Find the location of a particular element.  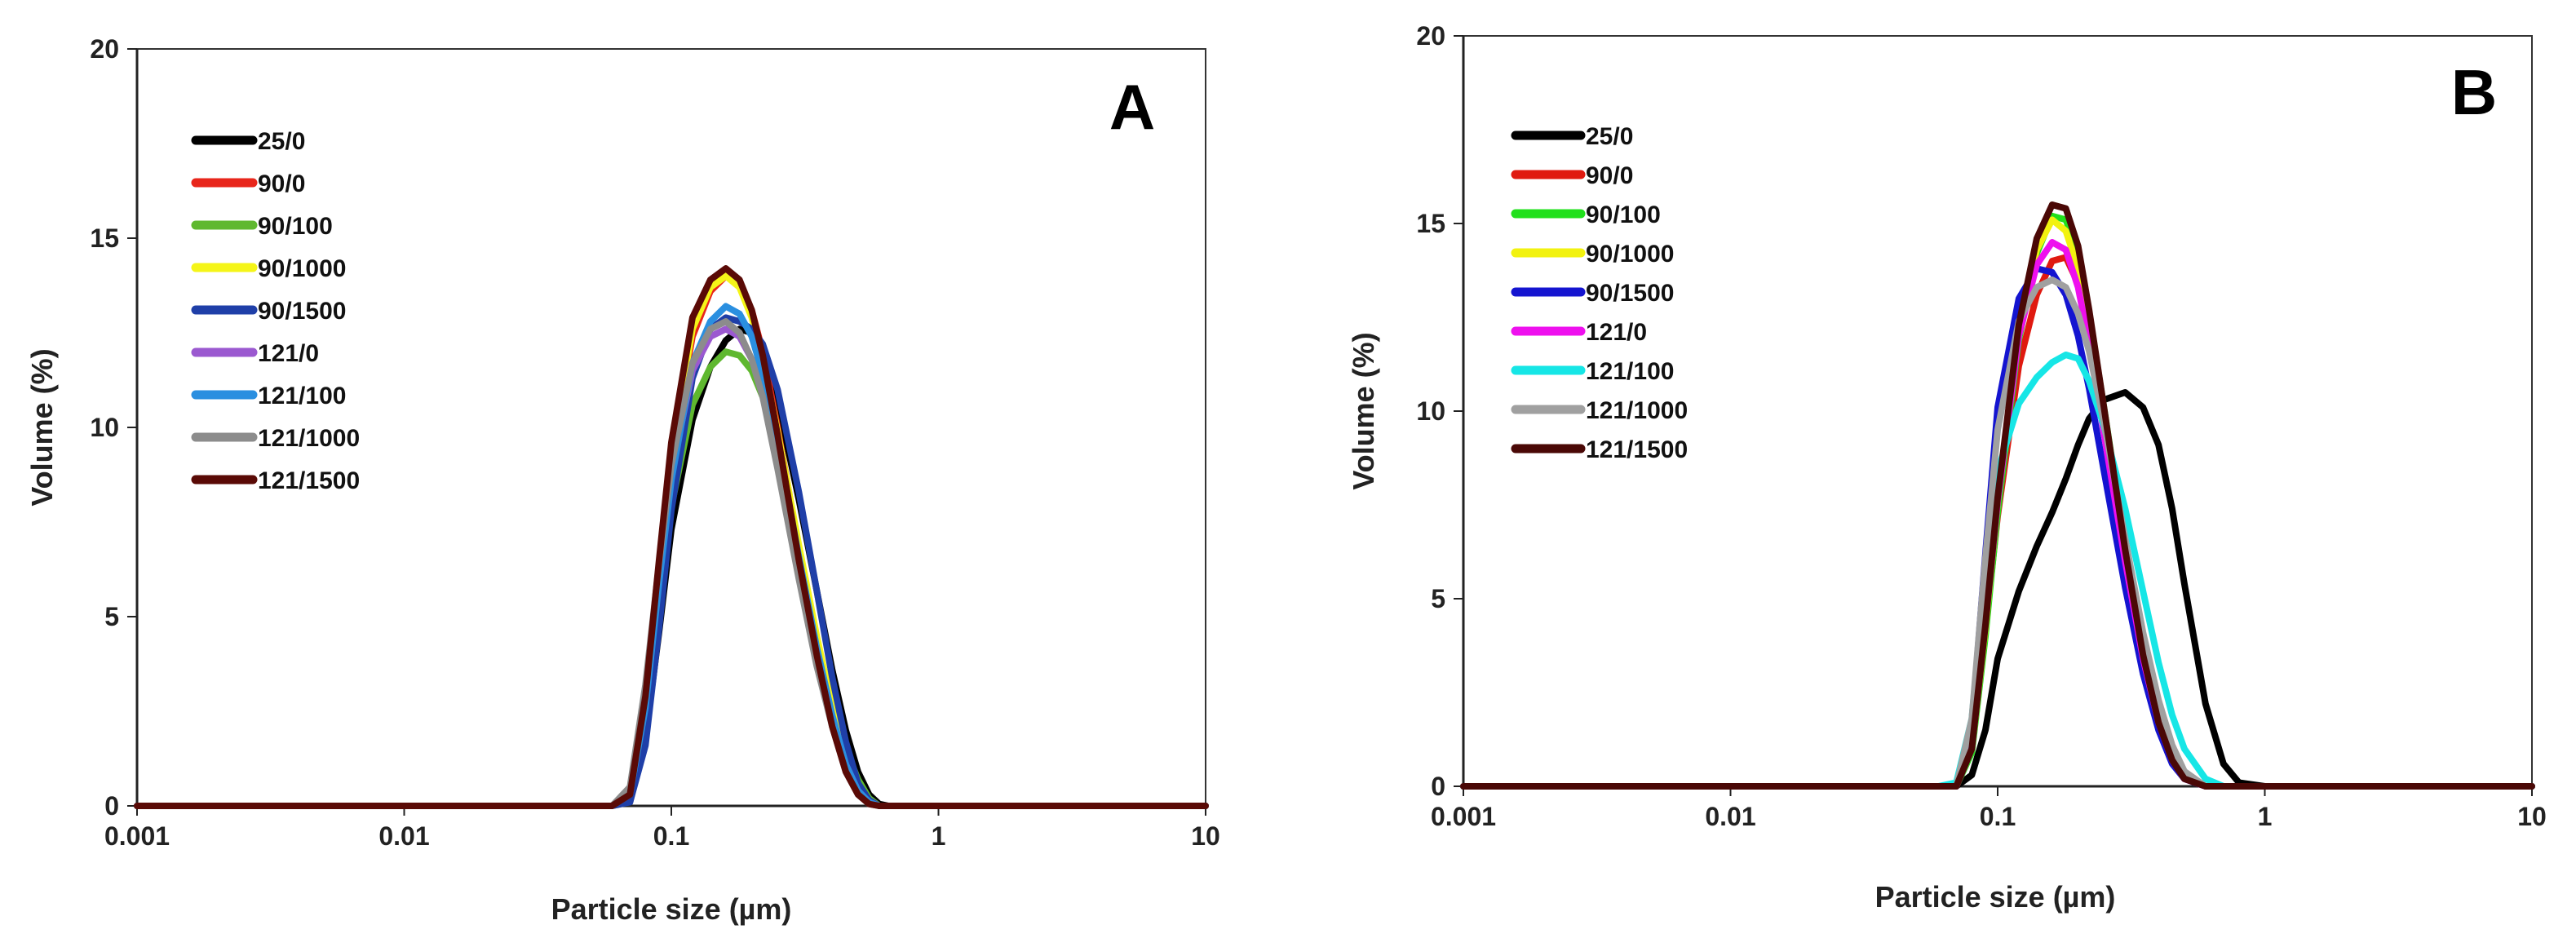

panel-b-y-axis-label: Volume (%) is located at coordinates (1363, 410).